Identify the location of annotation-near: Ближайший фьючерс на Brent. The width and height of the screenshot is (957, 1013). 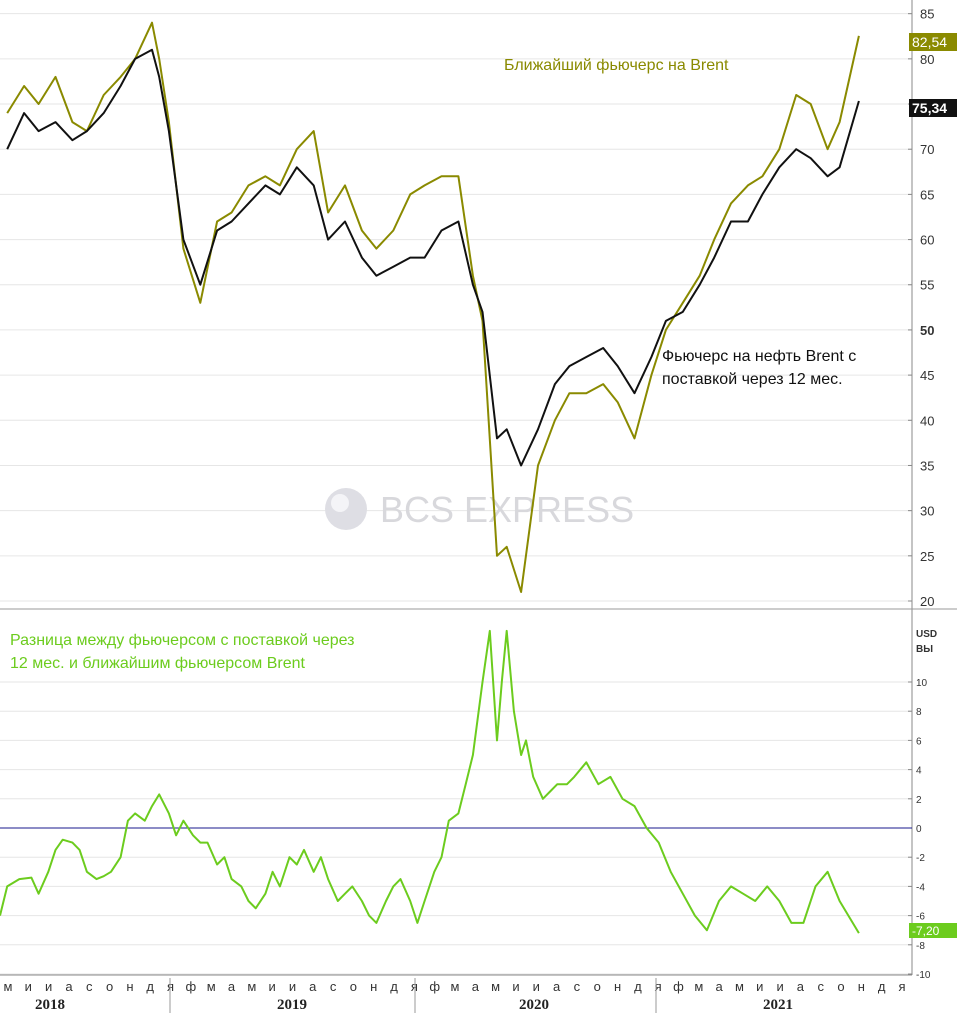
(616, 65).